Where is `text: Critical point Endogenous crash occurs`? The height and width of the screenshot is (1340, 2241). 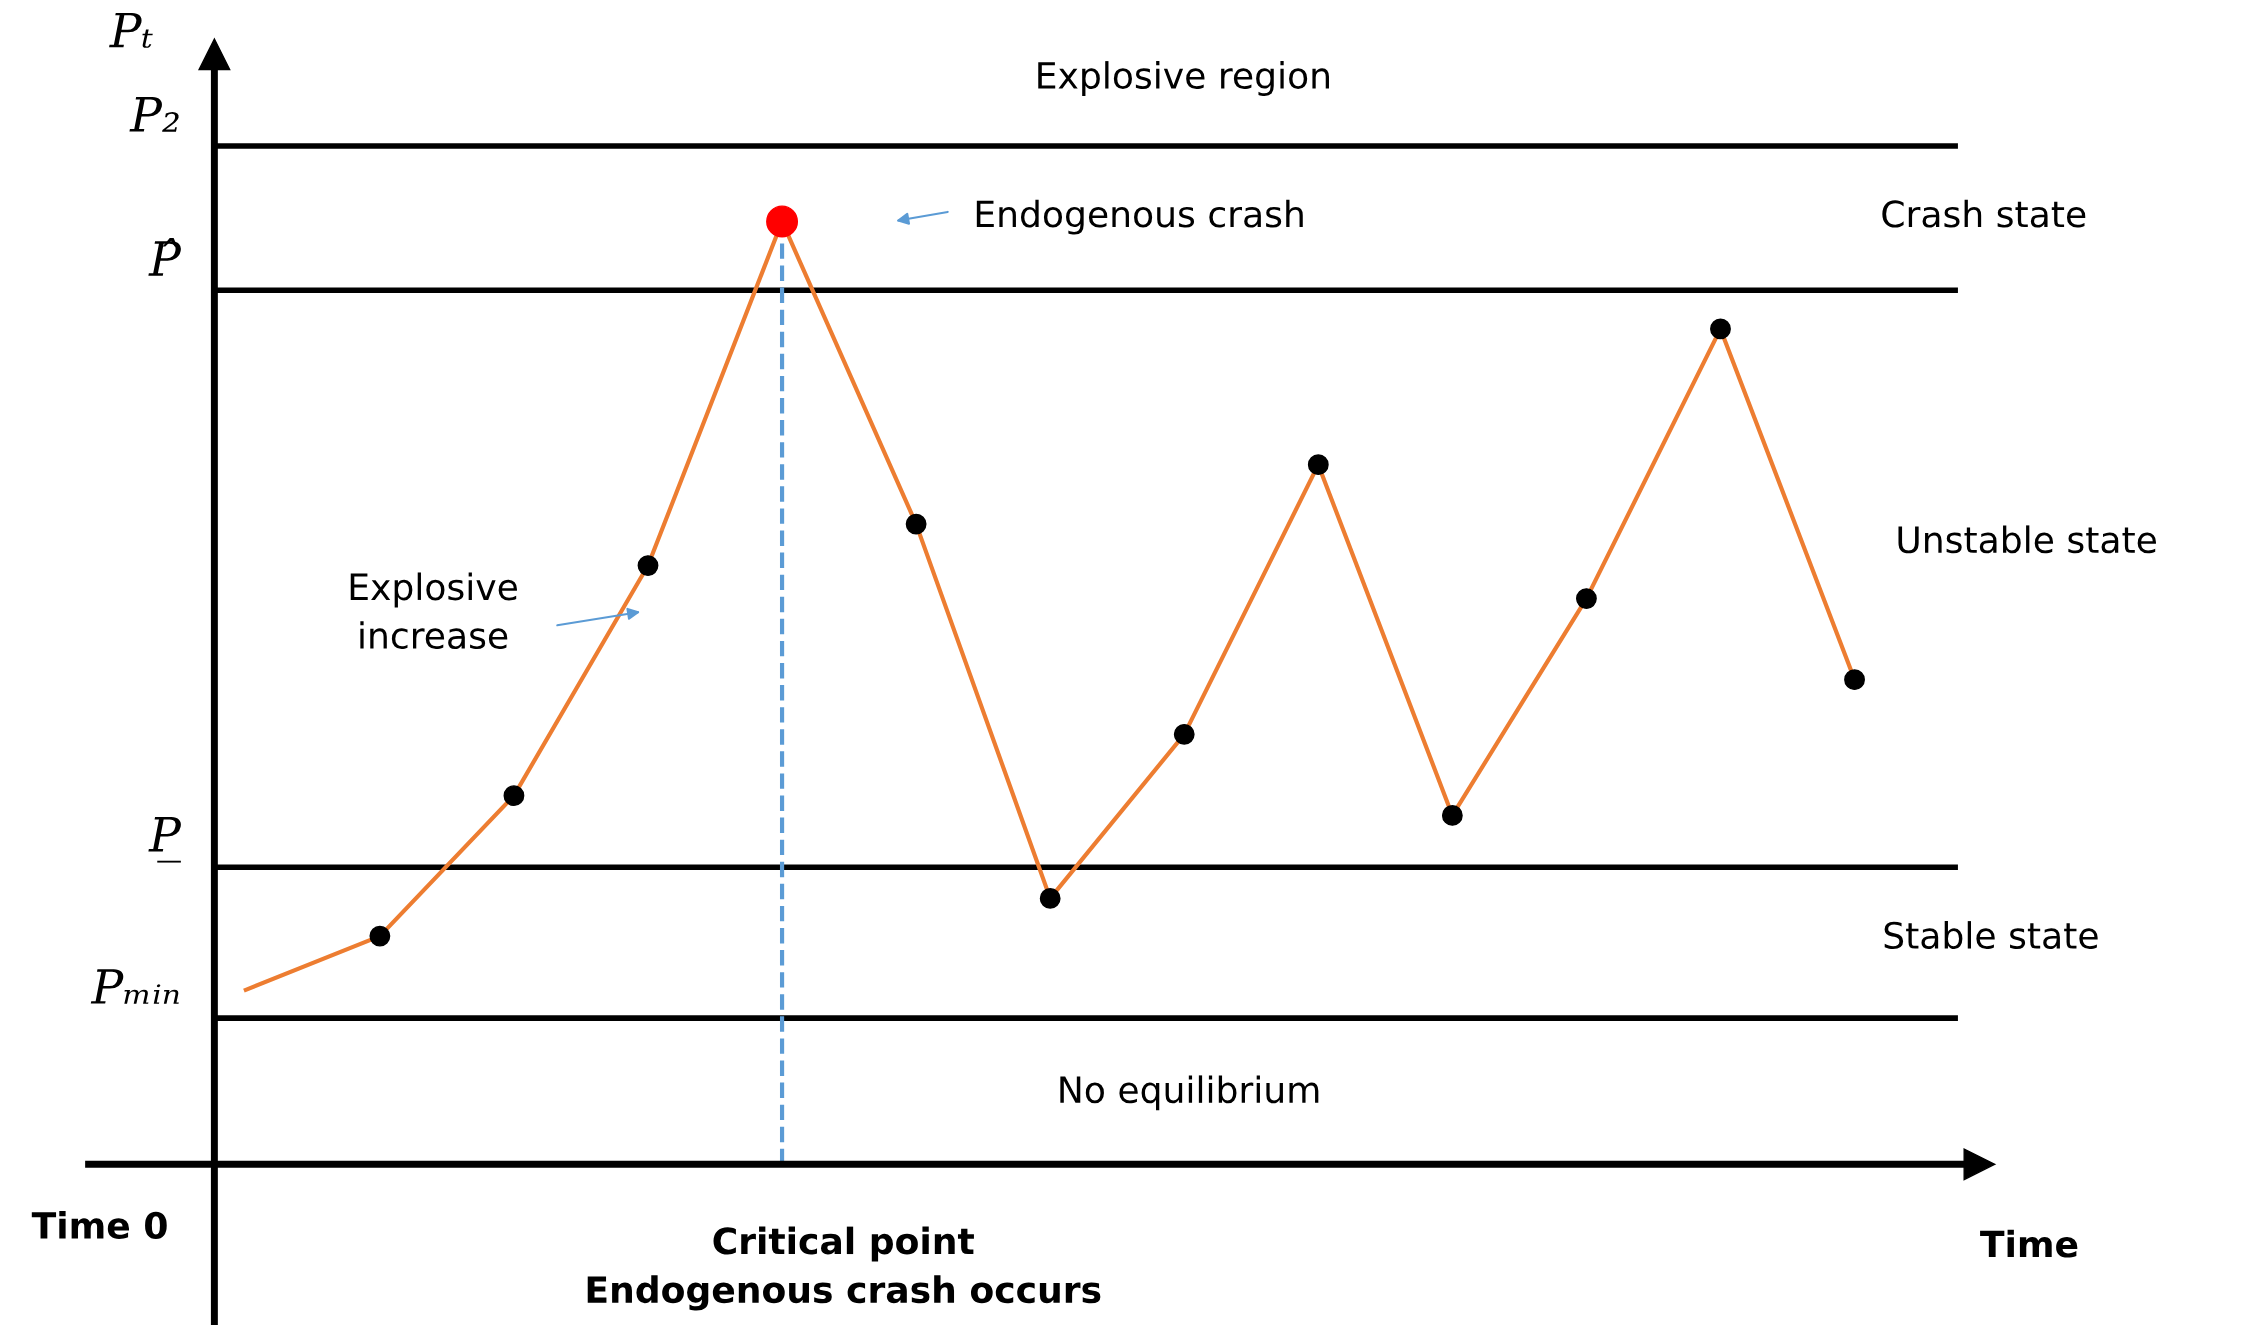
text: Critical point Endogenous crash occurs is located at coordinates (844, 1268).